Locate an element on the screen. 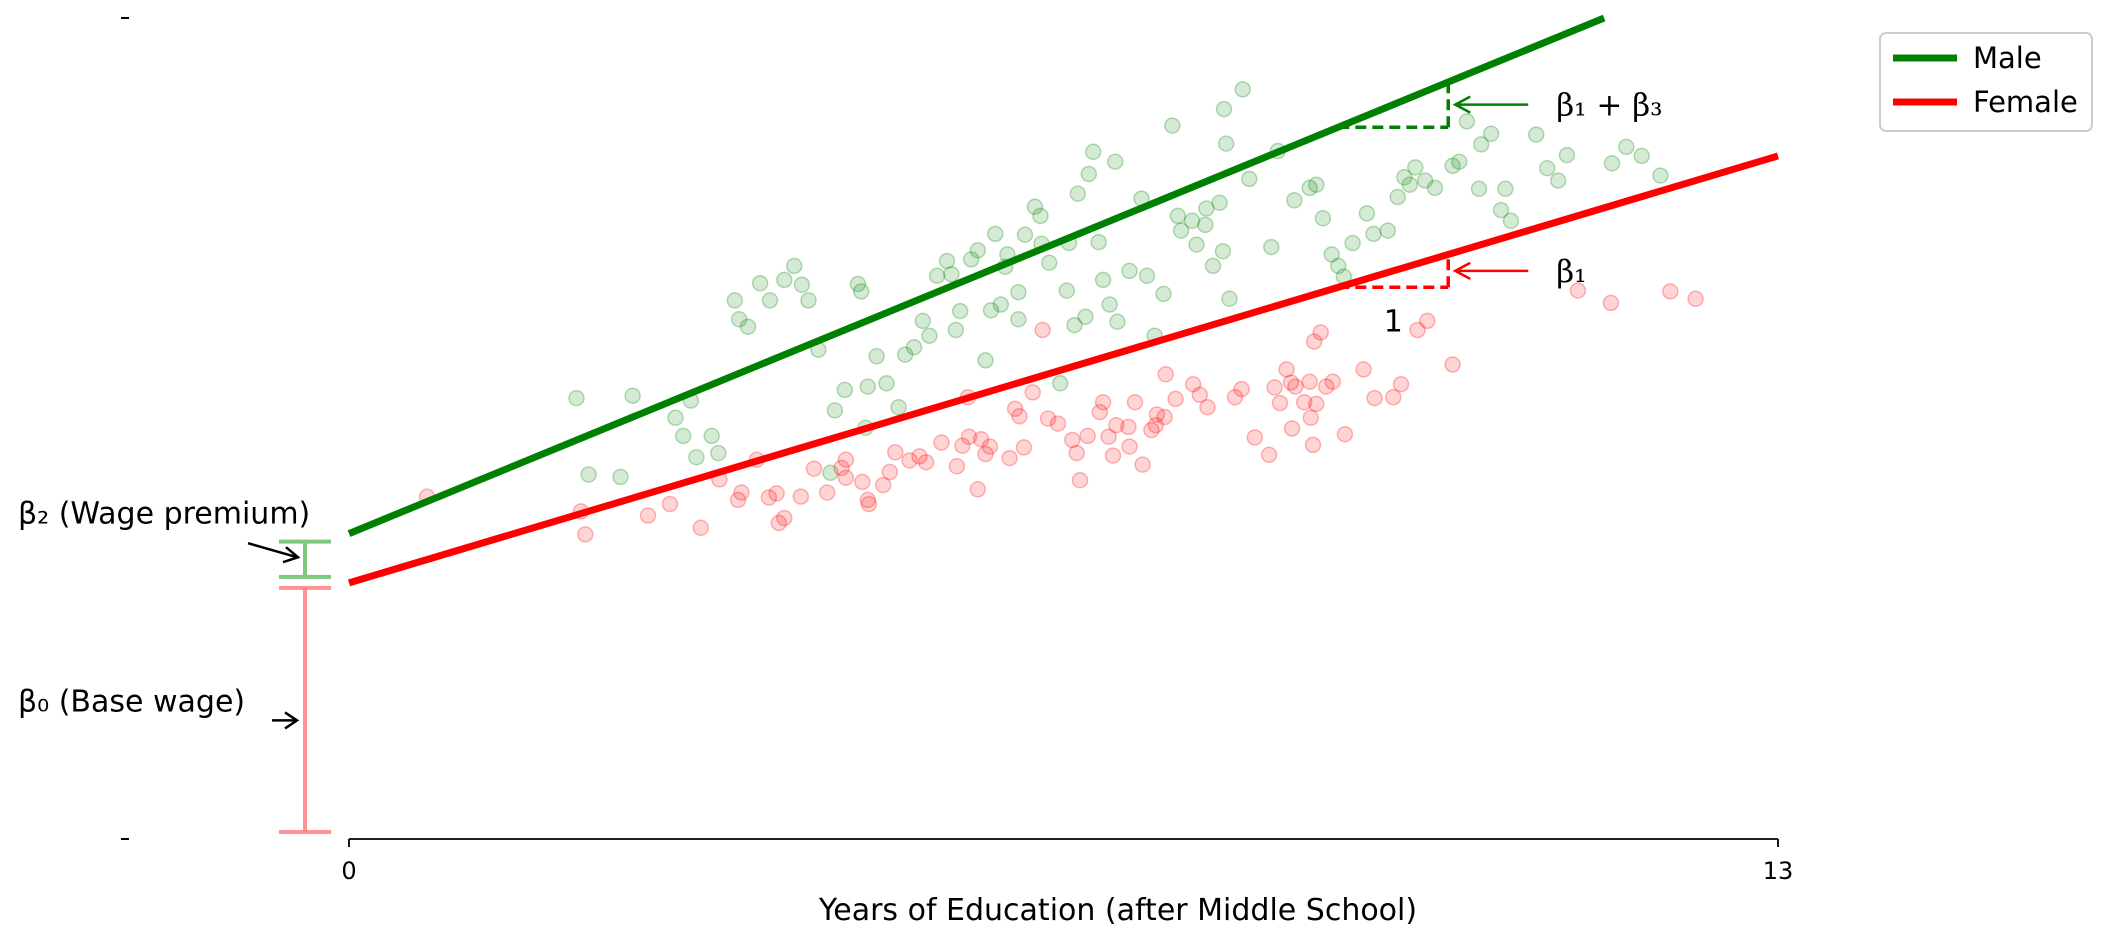 The height and width of the screenshot is (939, 2110). beta2-arrowhead is located at coordinates (291, 555).